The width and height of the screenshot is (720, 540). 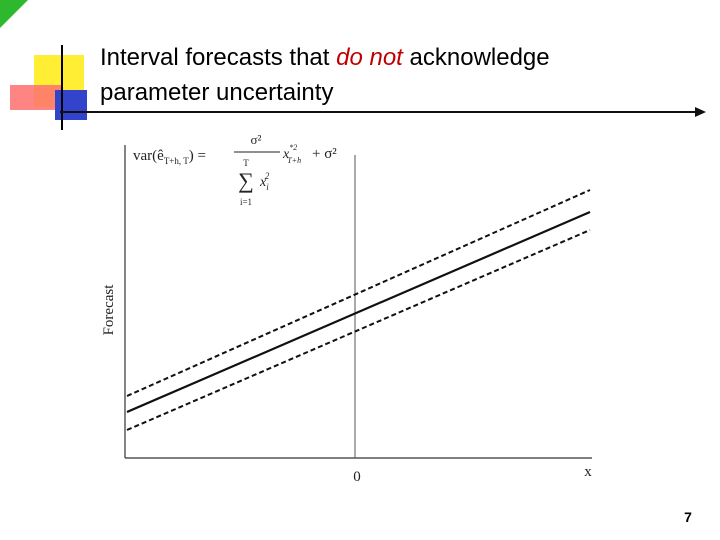 What do you see at coordinates (148, 156) in the screenshot?
I see `formula-part: var(ê` at bounding box center [148, 156].